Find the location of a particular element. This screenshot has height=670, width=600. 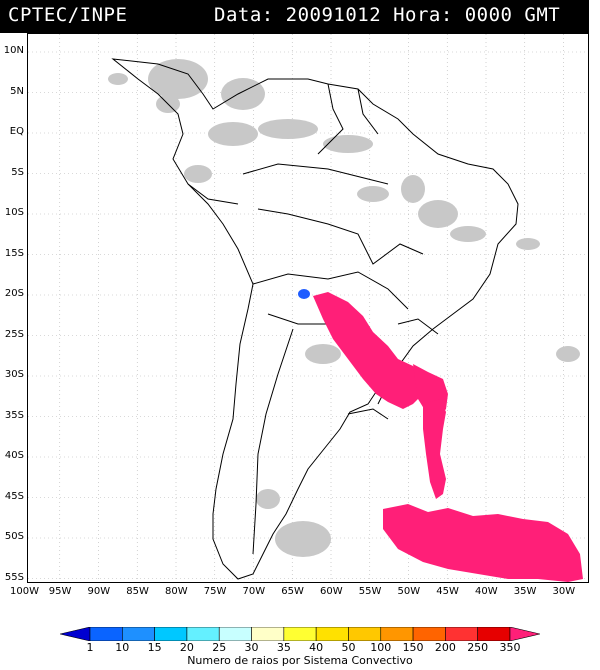

datetime-label: Data: 20091012 Hora: 0000 GMT is located at coordinates (387, 15).